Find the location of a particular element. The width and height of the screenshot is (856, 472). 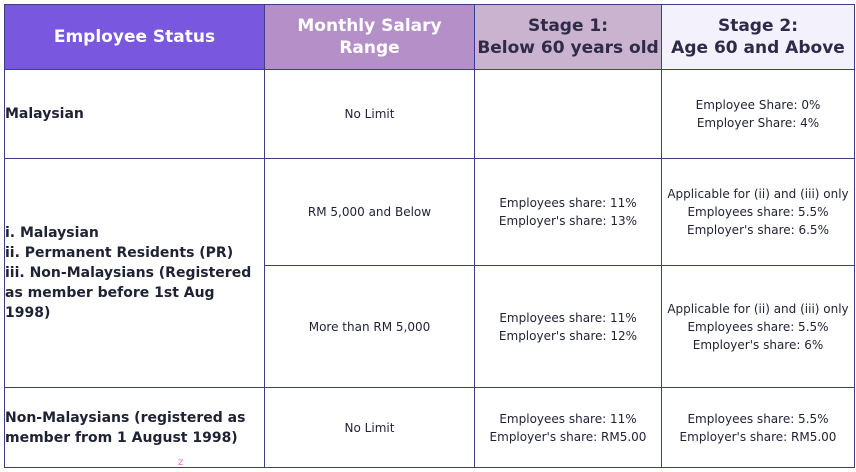

stage1-high-employer: Employer's share: 12% is located at coordinates (568, 335).